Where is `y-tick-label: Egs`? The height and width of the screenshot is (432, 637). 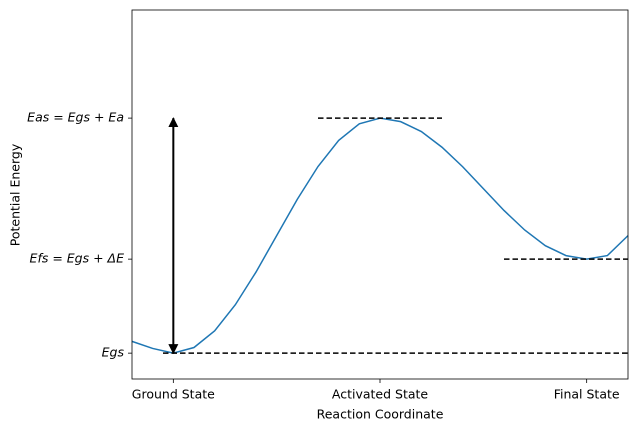
y-tick-label: Egs is located at coordinates (113, 352).